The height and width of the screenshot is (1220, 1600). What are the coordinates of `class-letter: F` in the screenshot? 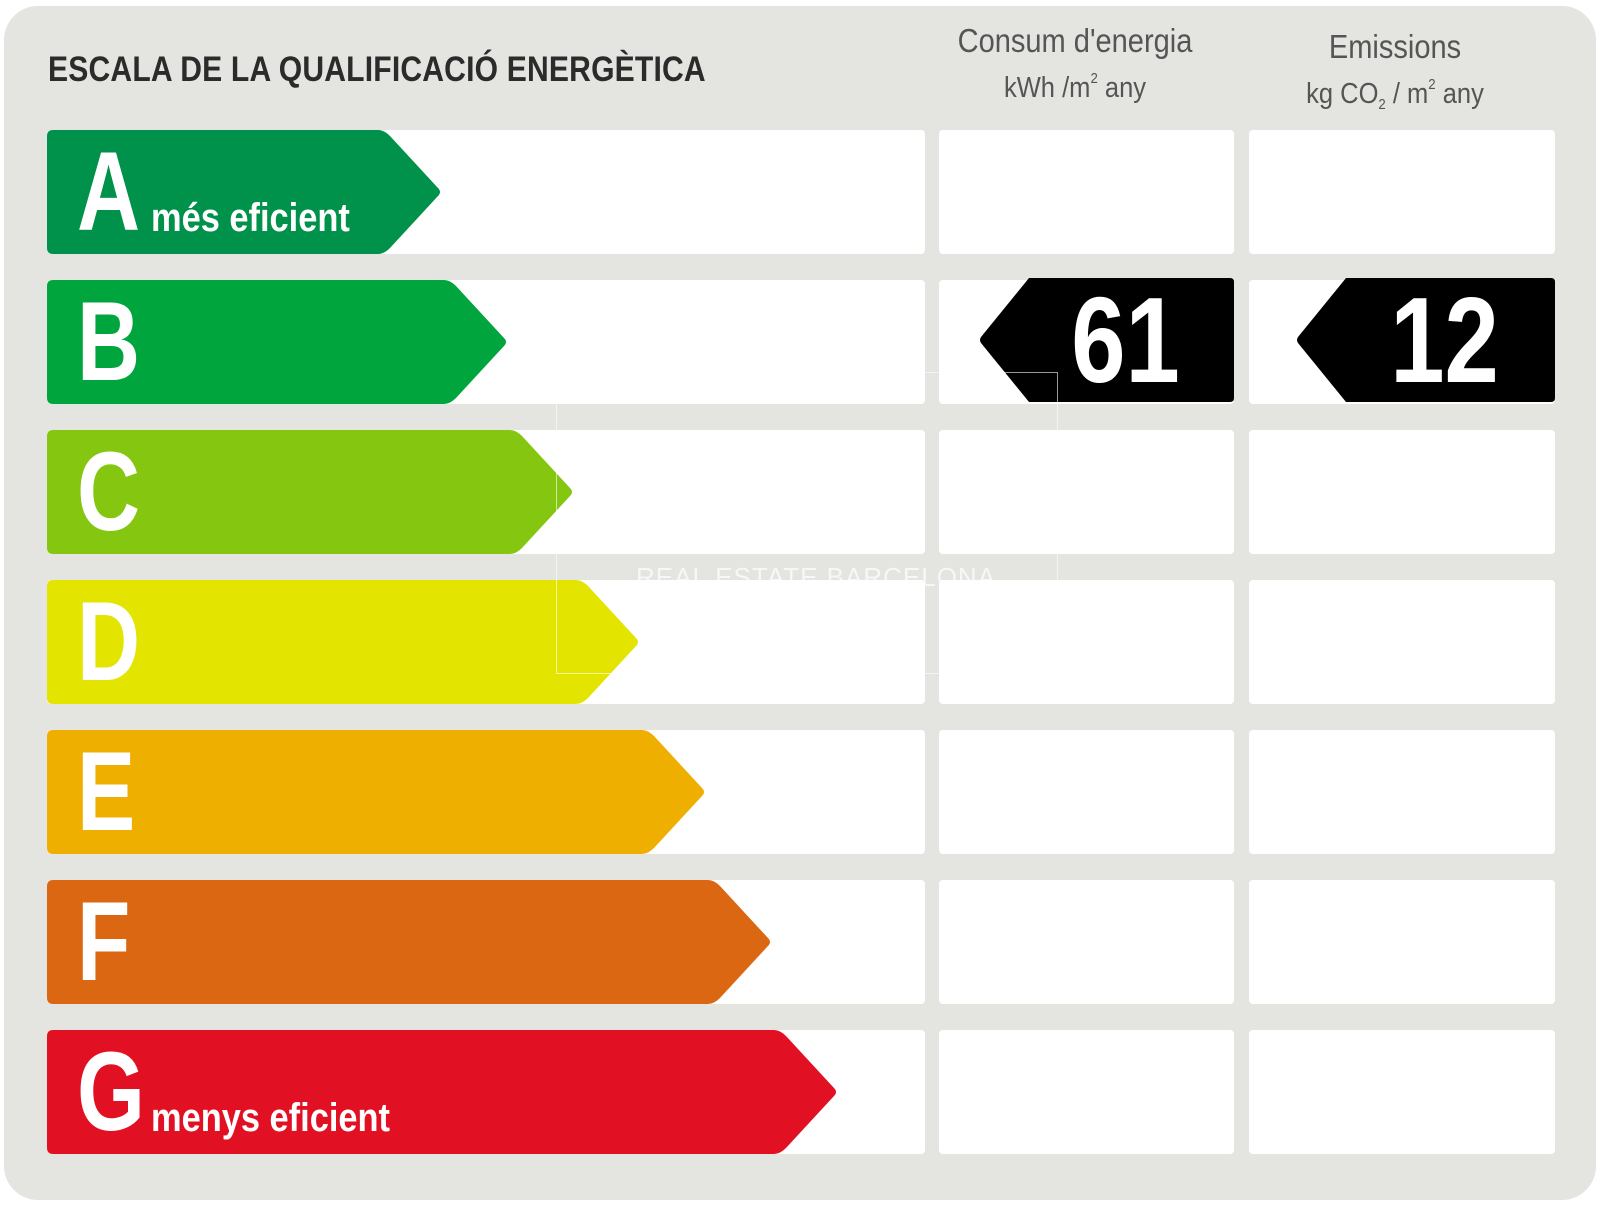 It's located at (104, 941).